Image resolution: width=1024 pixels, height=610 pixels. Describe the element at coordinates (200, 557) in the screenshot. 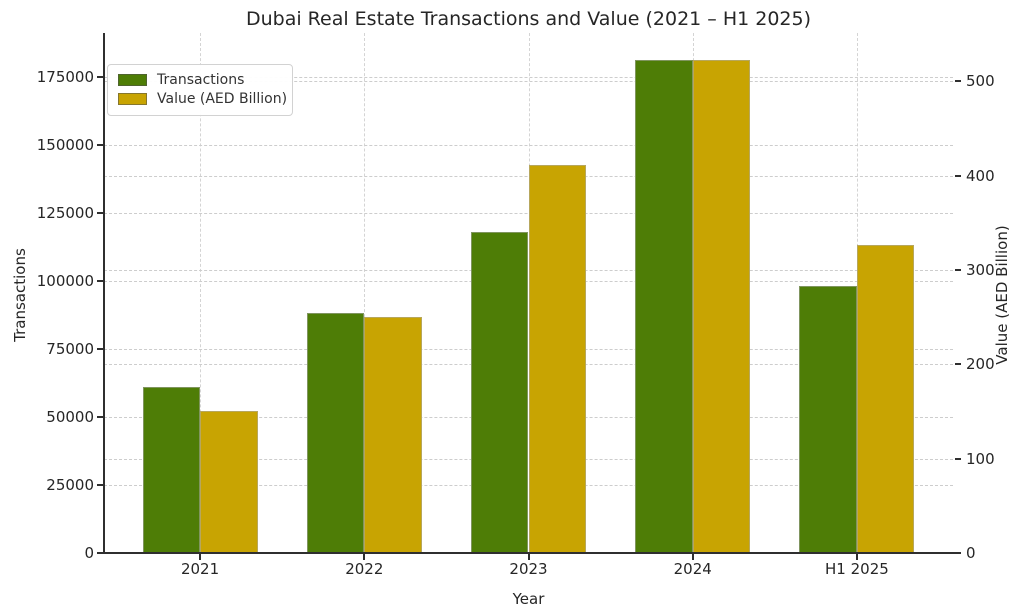

I see `x-tick-2021` at that location.